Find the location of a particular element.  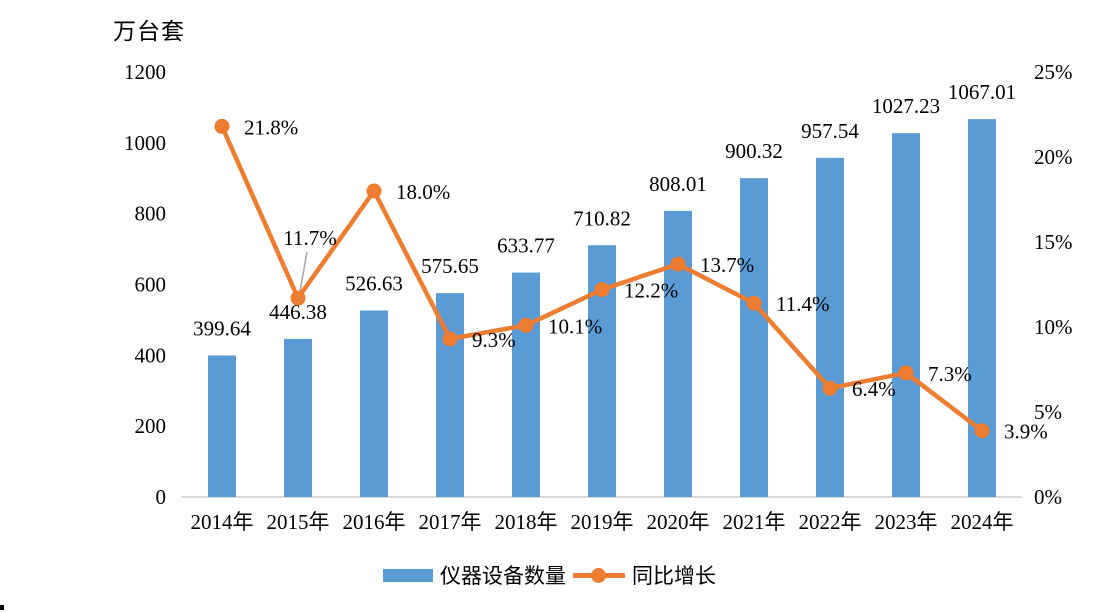

line-value-label: 11.4% is located at coordinates (802, 304).